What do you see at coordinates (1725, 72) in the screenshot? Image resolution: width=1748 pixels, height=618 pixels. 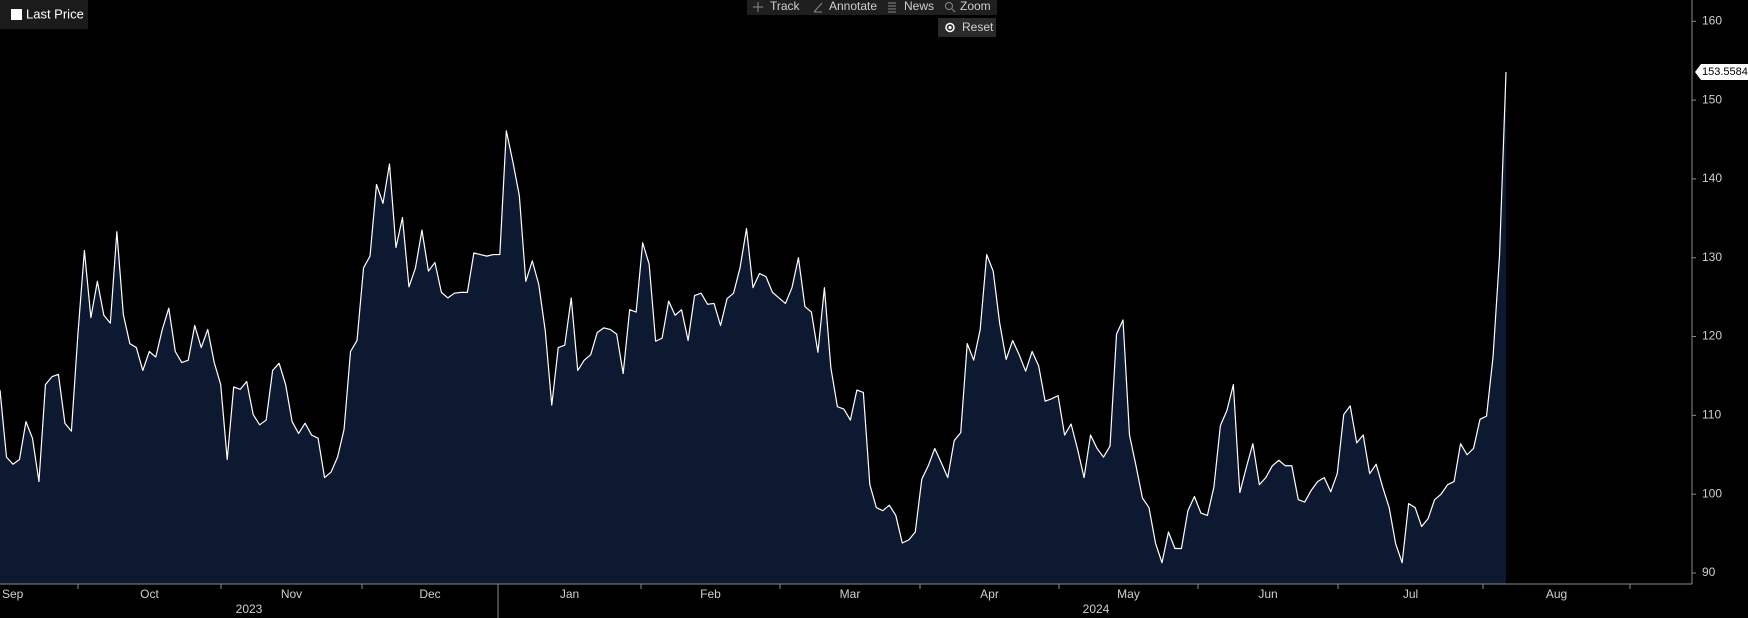 I see `last-value-label: 153.5584` at bounding box center [1725, 72].